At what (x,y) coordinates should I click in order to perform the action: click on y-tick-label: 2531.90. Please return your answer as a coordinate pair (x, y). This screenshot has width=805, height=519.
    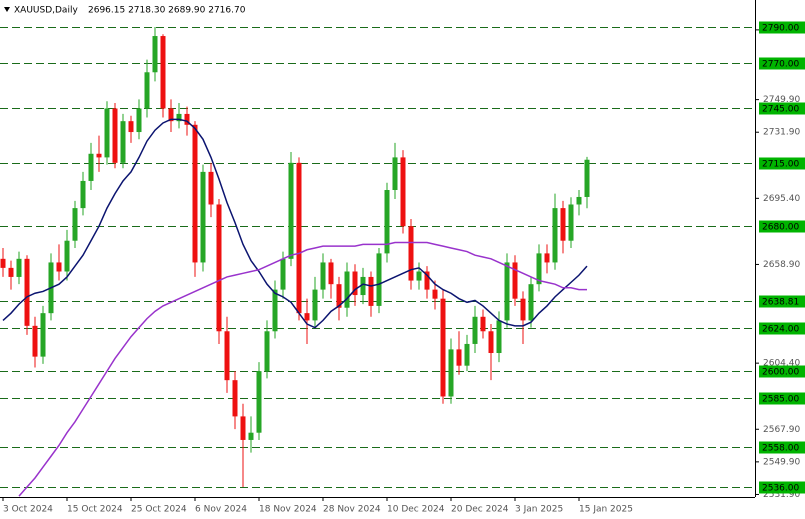
    Looking at the image, I should click on (781, 495).